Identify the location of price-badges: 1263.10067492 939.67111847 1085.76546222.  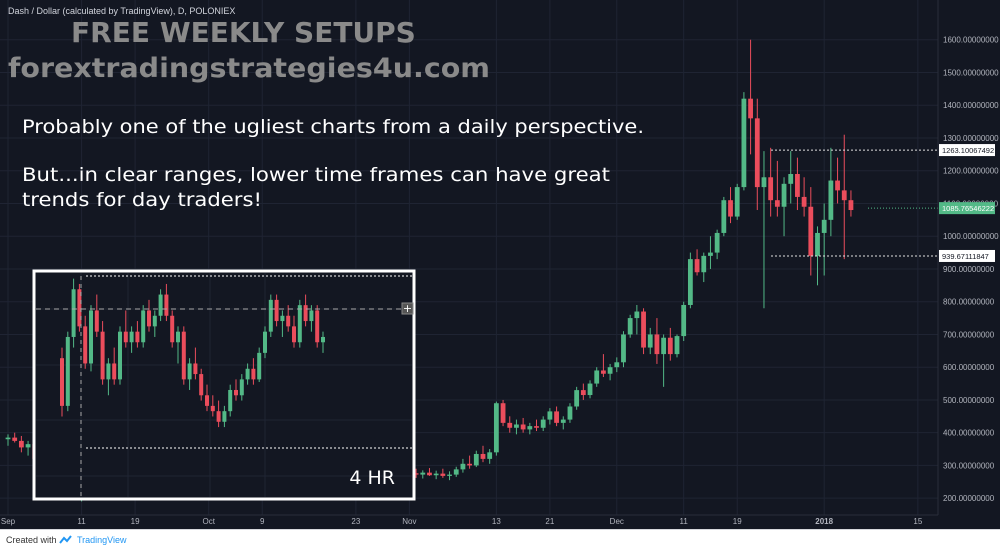
(967, 203).